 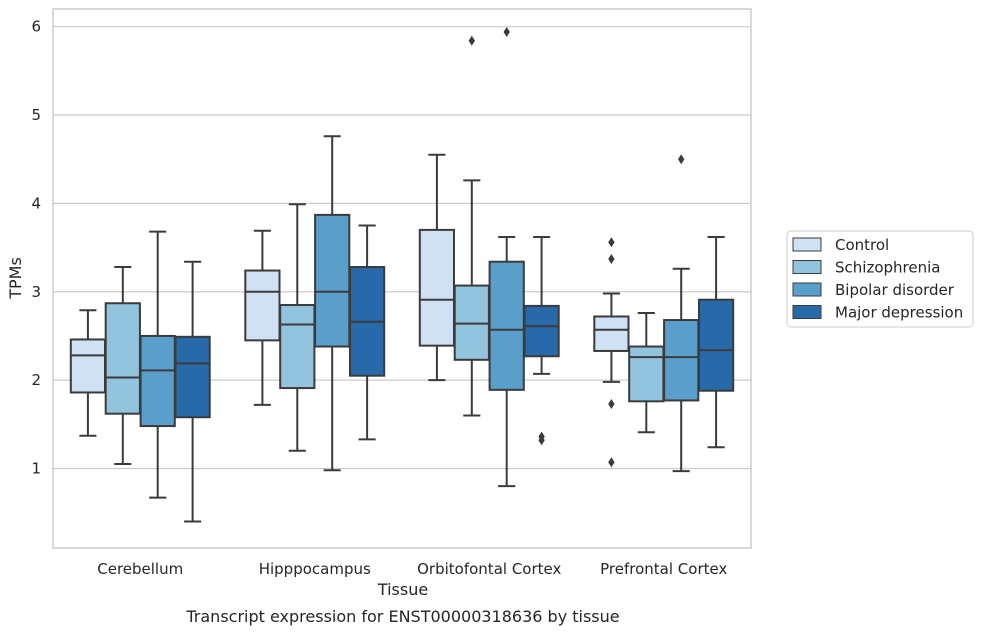 What do you see at coordinates (15, 278) in the screenshot?
I see `y-axis-label: TPMs` at bounding box center [15, 278].